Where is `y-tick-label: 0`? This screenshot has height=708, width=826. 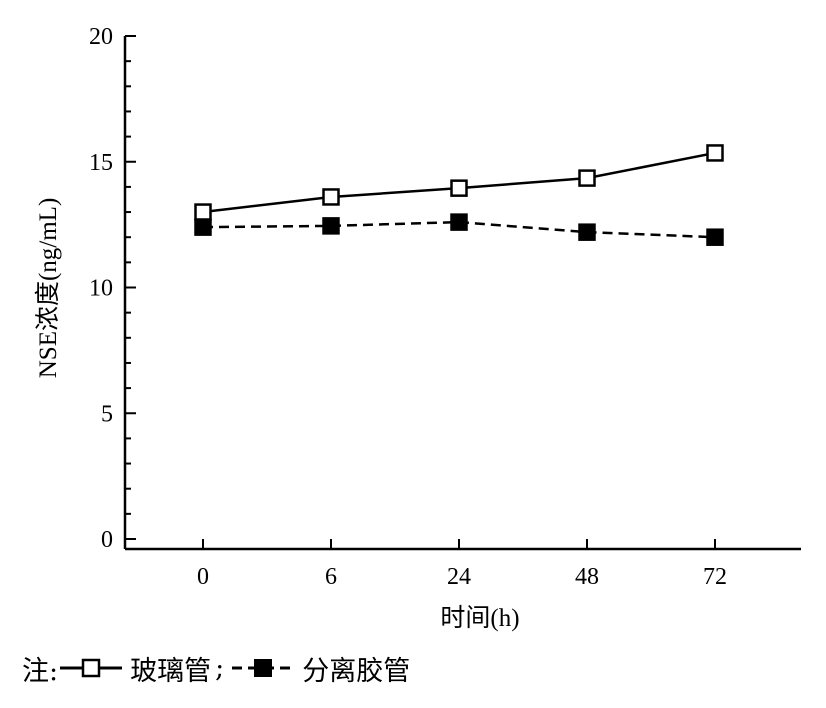
y-tick-label: 0 is located at coordinates (107, 540).